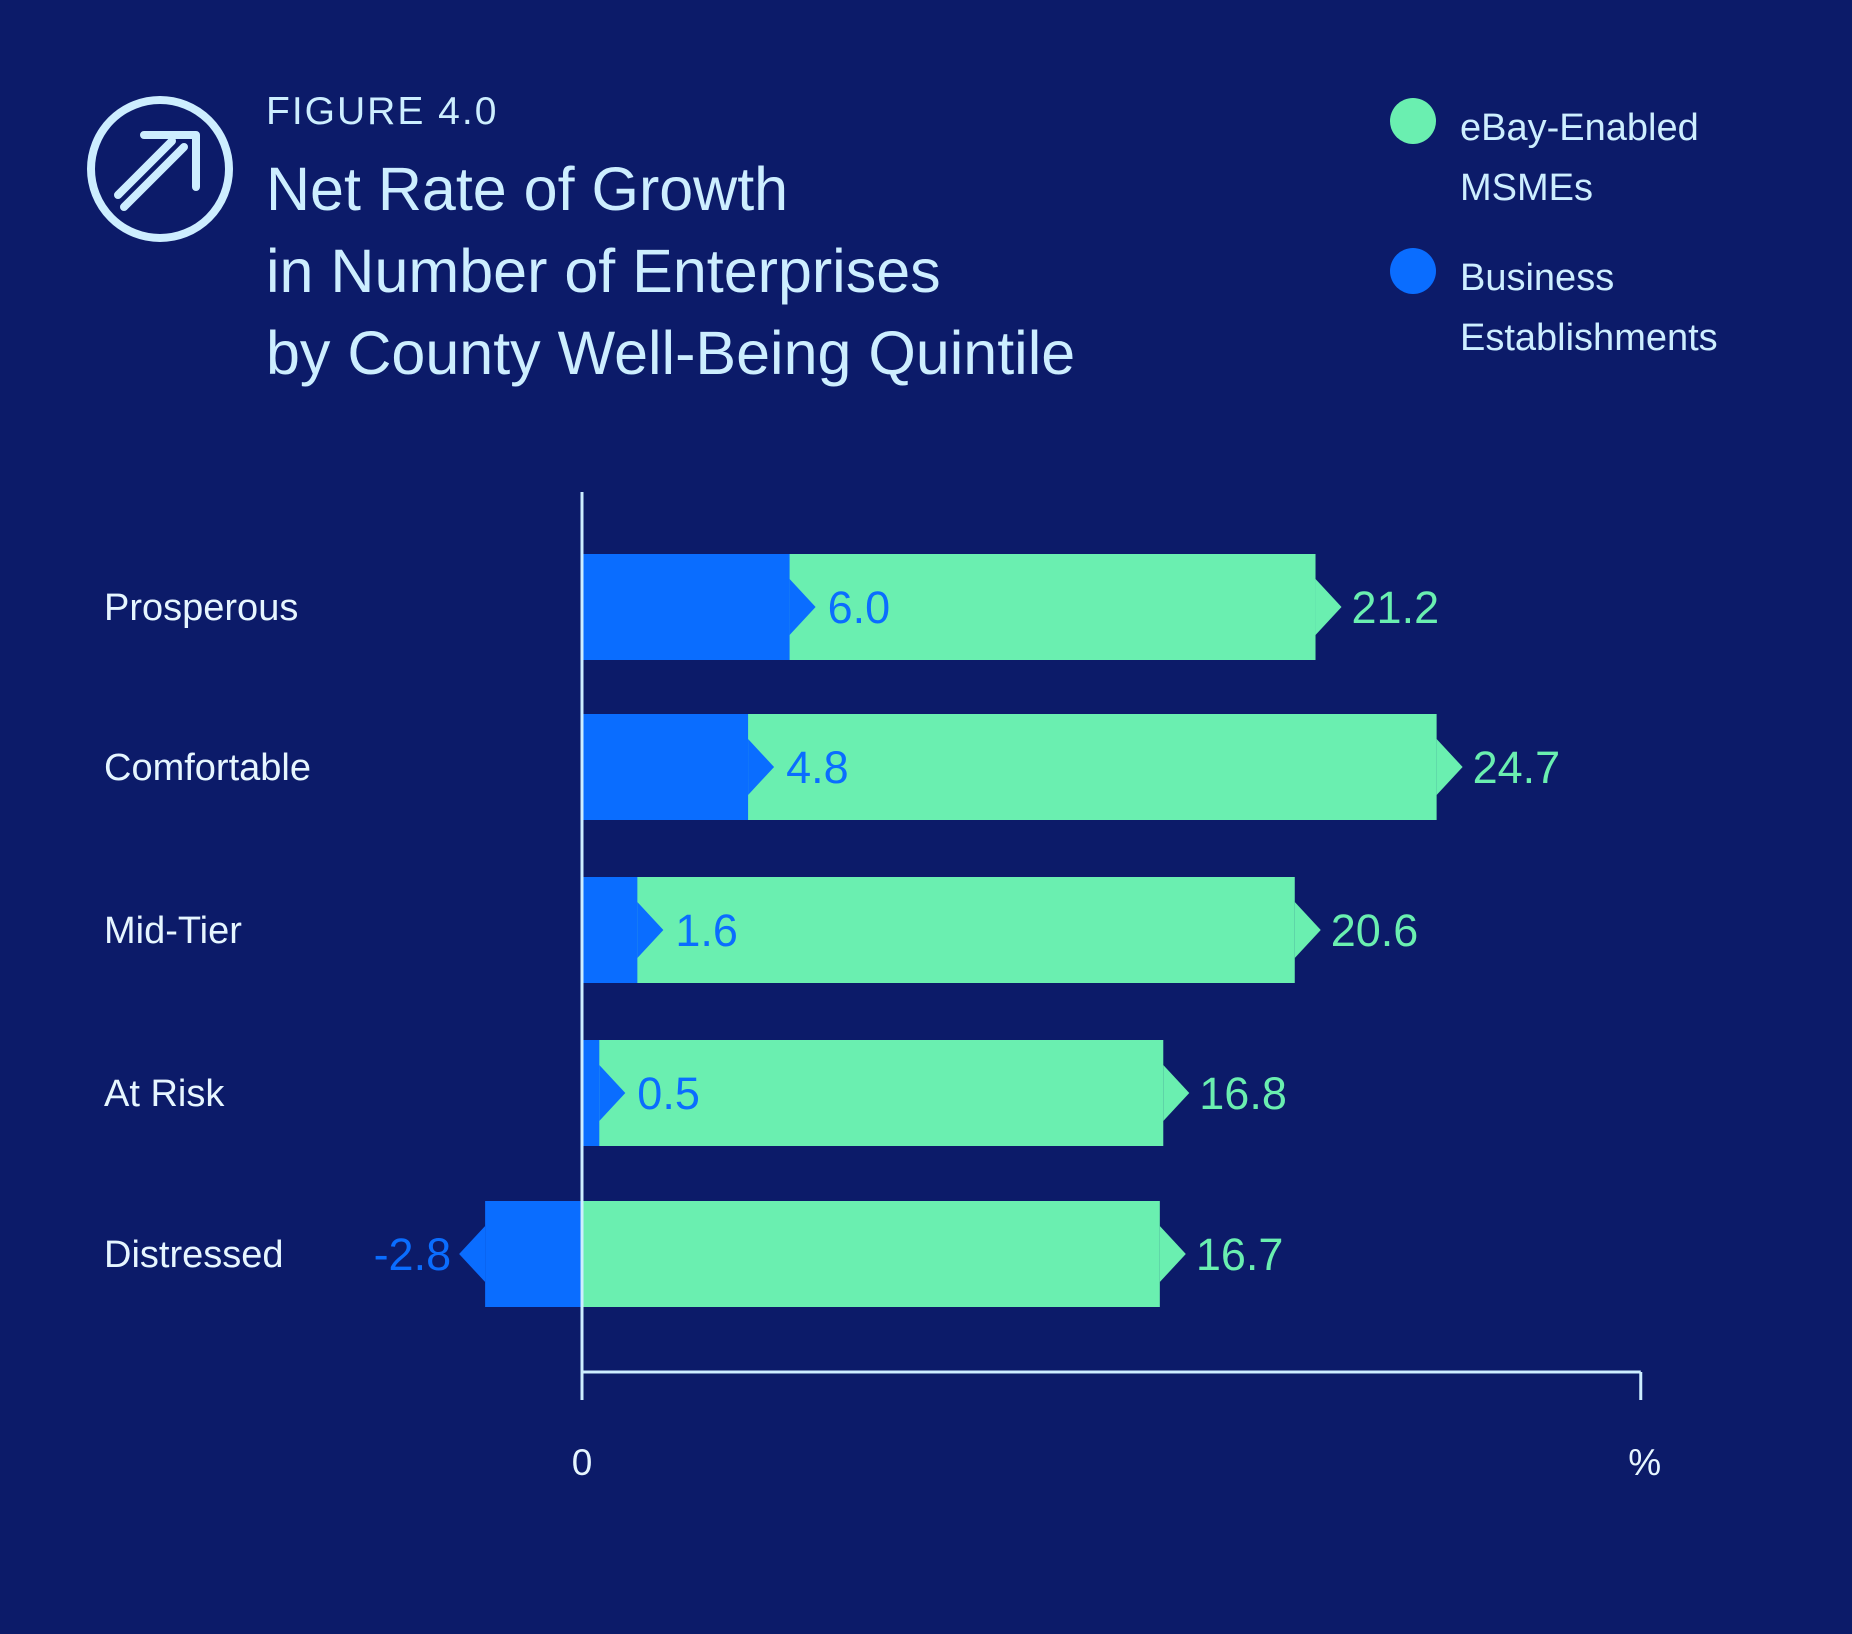  I want to click on data-label-business: 0.5, so click(668, 1093).